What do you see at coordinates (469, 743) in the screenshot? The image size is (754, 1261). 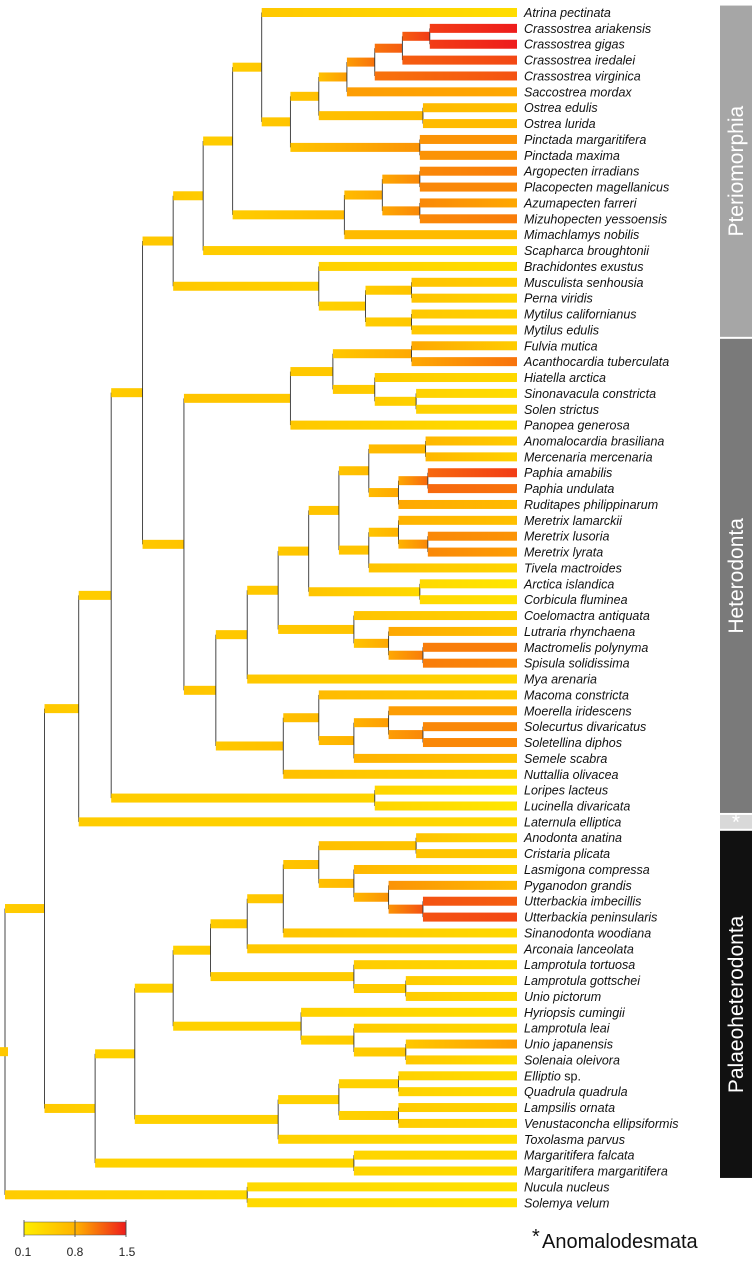 I see `branch-soletellina-diphos` at bounding box center [469, 743].